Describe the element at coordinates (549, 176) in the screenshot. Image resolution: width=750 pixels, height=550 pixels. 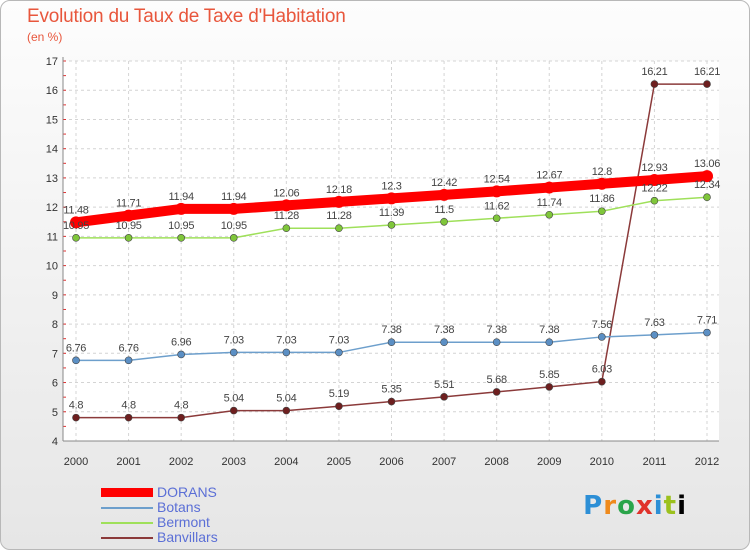
I see `data-label: 12.67` at that location.